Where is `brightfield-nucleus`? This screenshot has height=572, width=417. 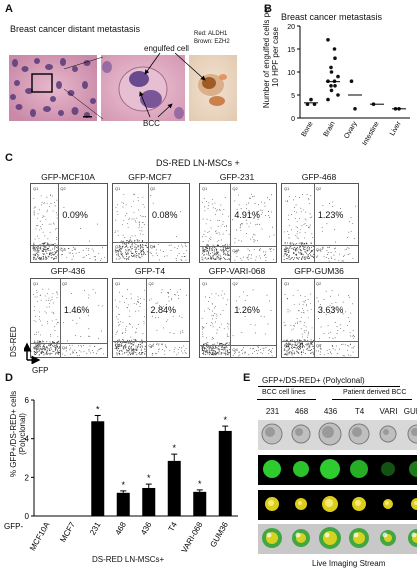
brightfield-nucleus is located at coordinates (299, 432).